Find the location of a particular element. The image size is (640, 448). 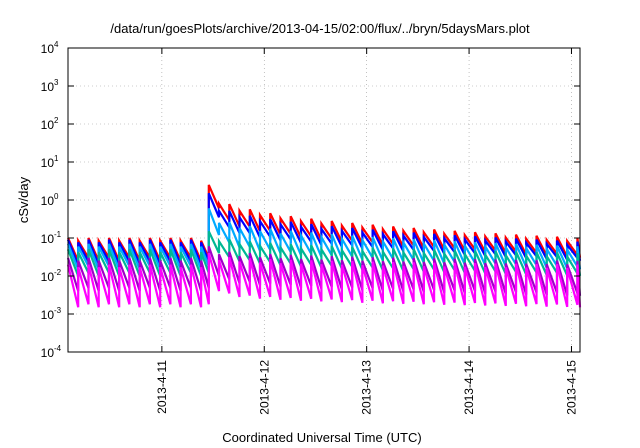

y-tick-label-exponent: -2 is located at coordinates (58, 272).